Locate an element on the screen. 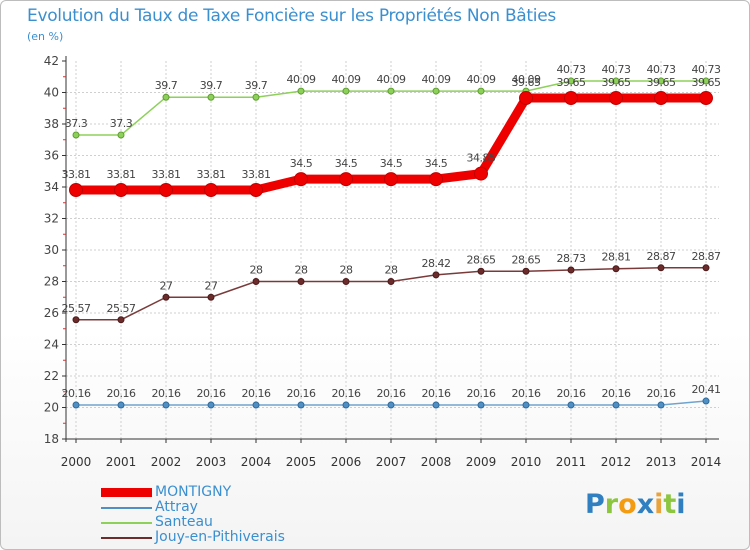  data-label-montigny-2000: 33.81 is located at coordinates (76, 174).